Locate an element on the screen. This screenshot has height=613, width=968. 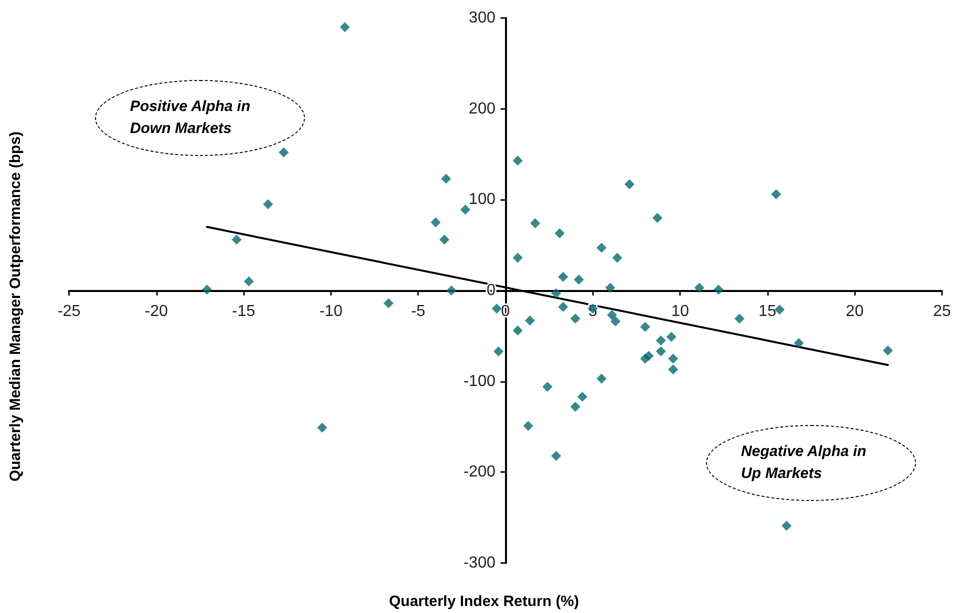
oval-outline: Positive Alpha in Down Markets is located at coordinates (199, 118).